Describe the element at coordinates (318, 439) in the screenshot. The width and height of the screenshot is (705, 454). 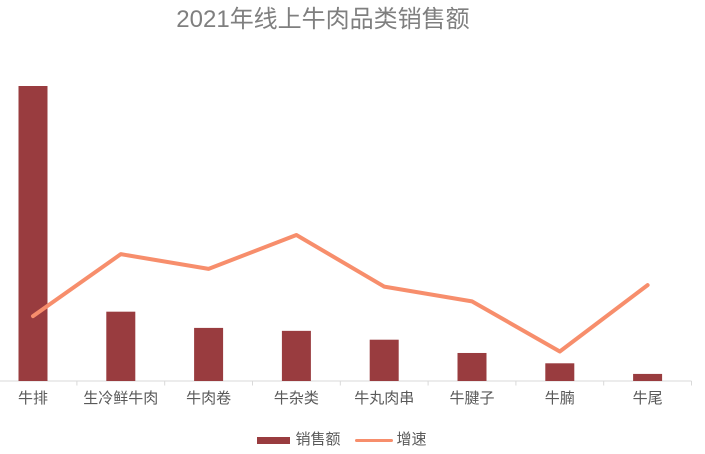
I see `legend-sales-label: 销售额` at that location.